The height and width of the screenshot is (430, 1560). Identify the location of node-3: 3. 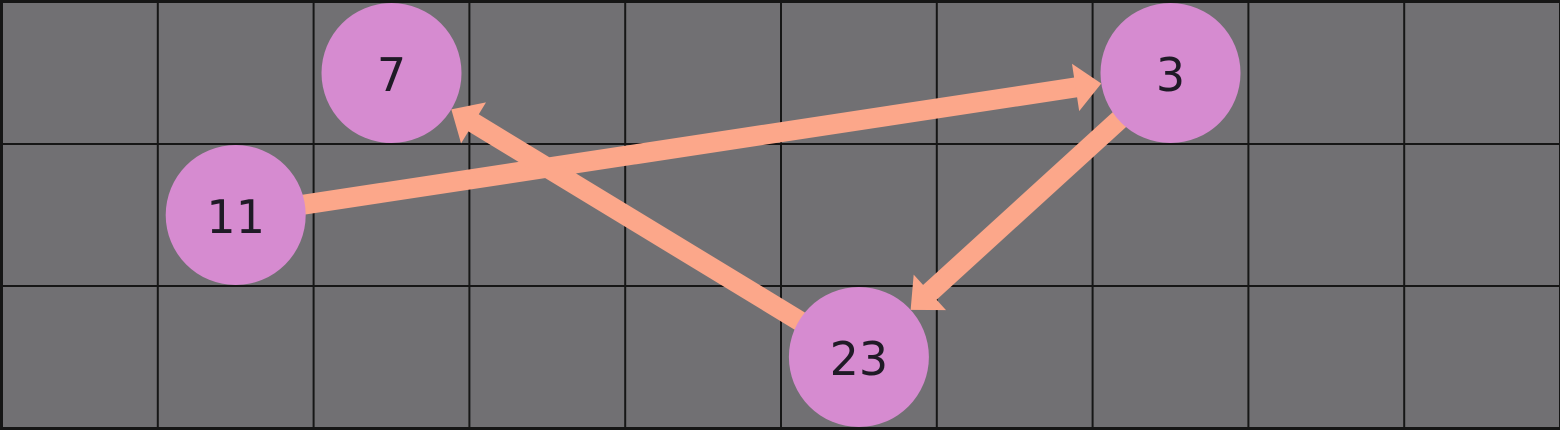
(1170, 73).